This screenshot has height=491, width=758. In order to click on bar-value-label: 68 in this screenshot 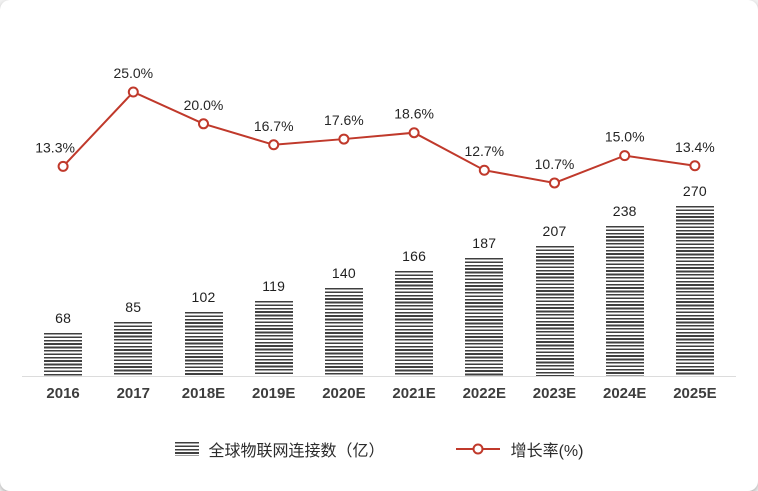, I will do `click(63, 318)`.